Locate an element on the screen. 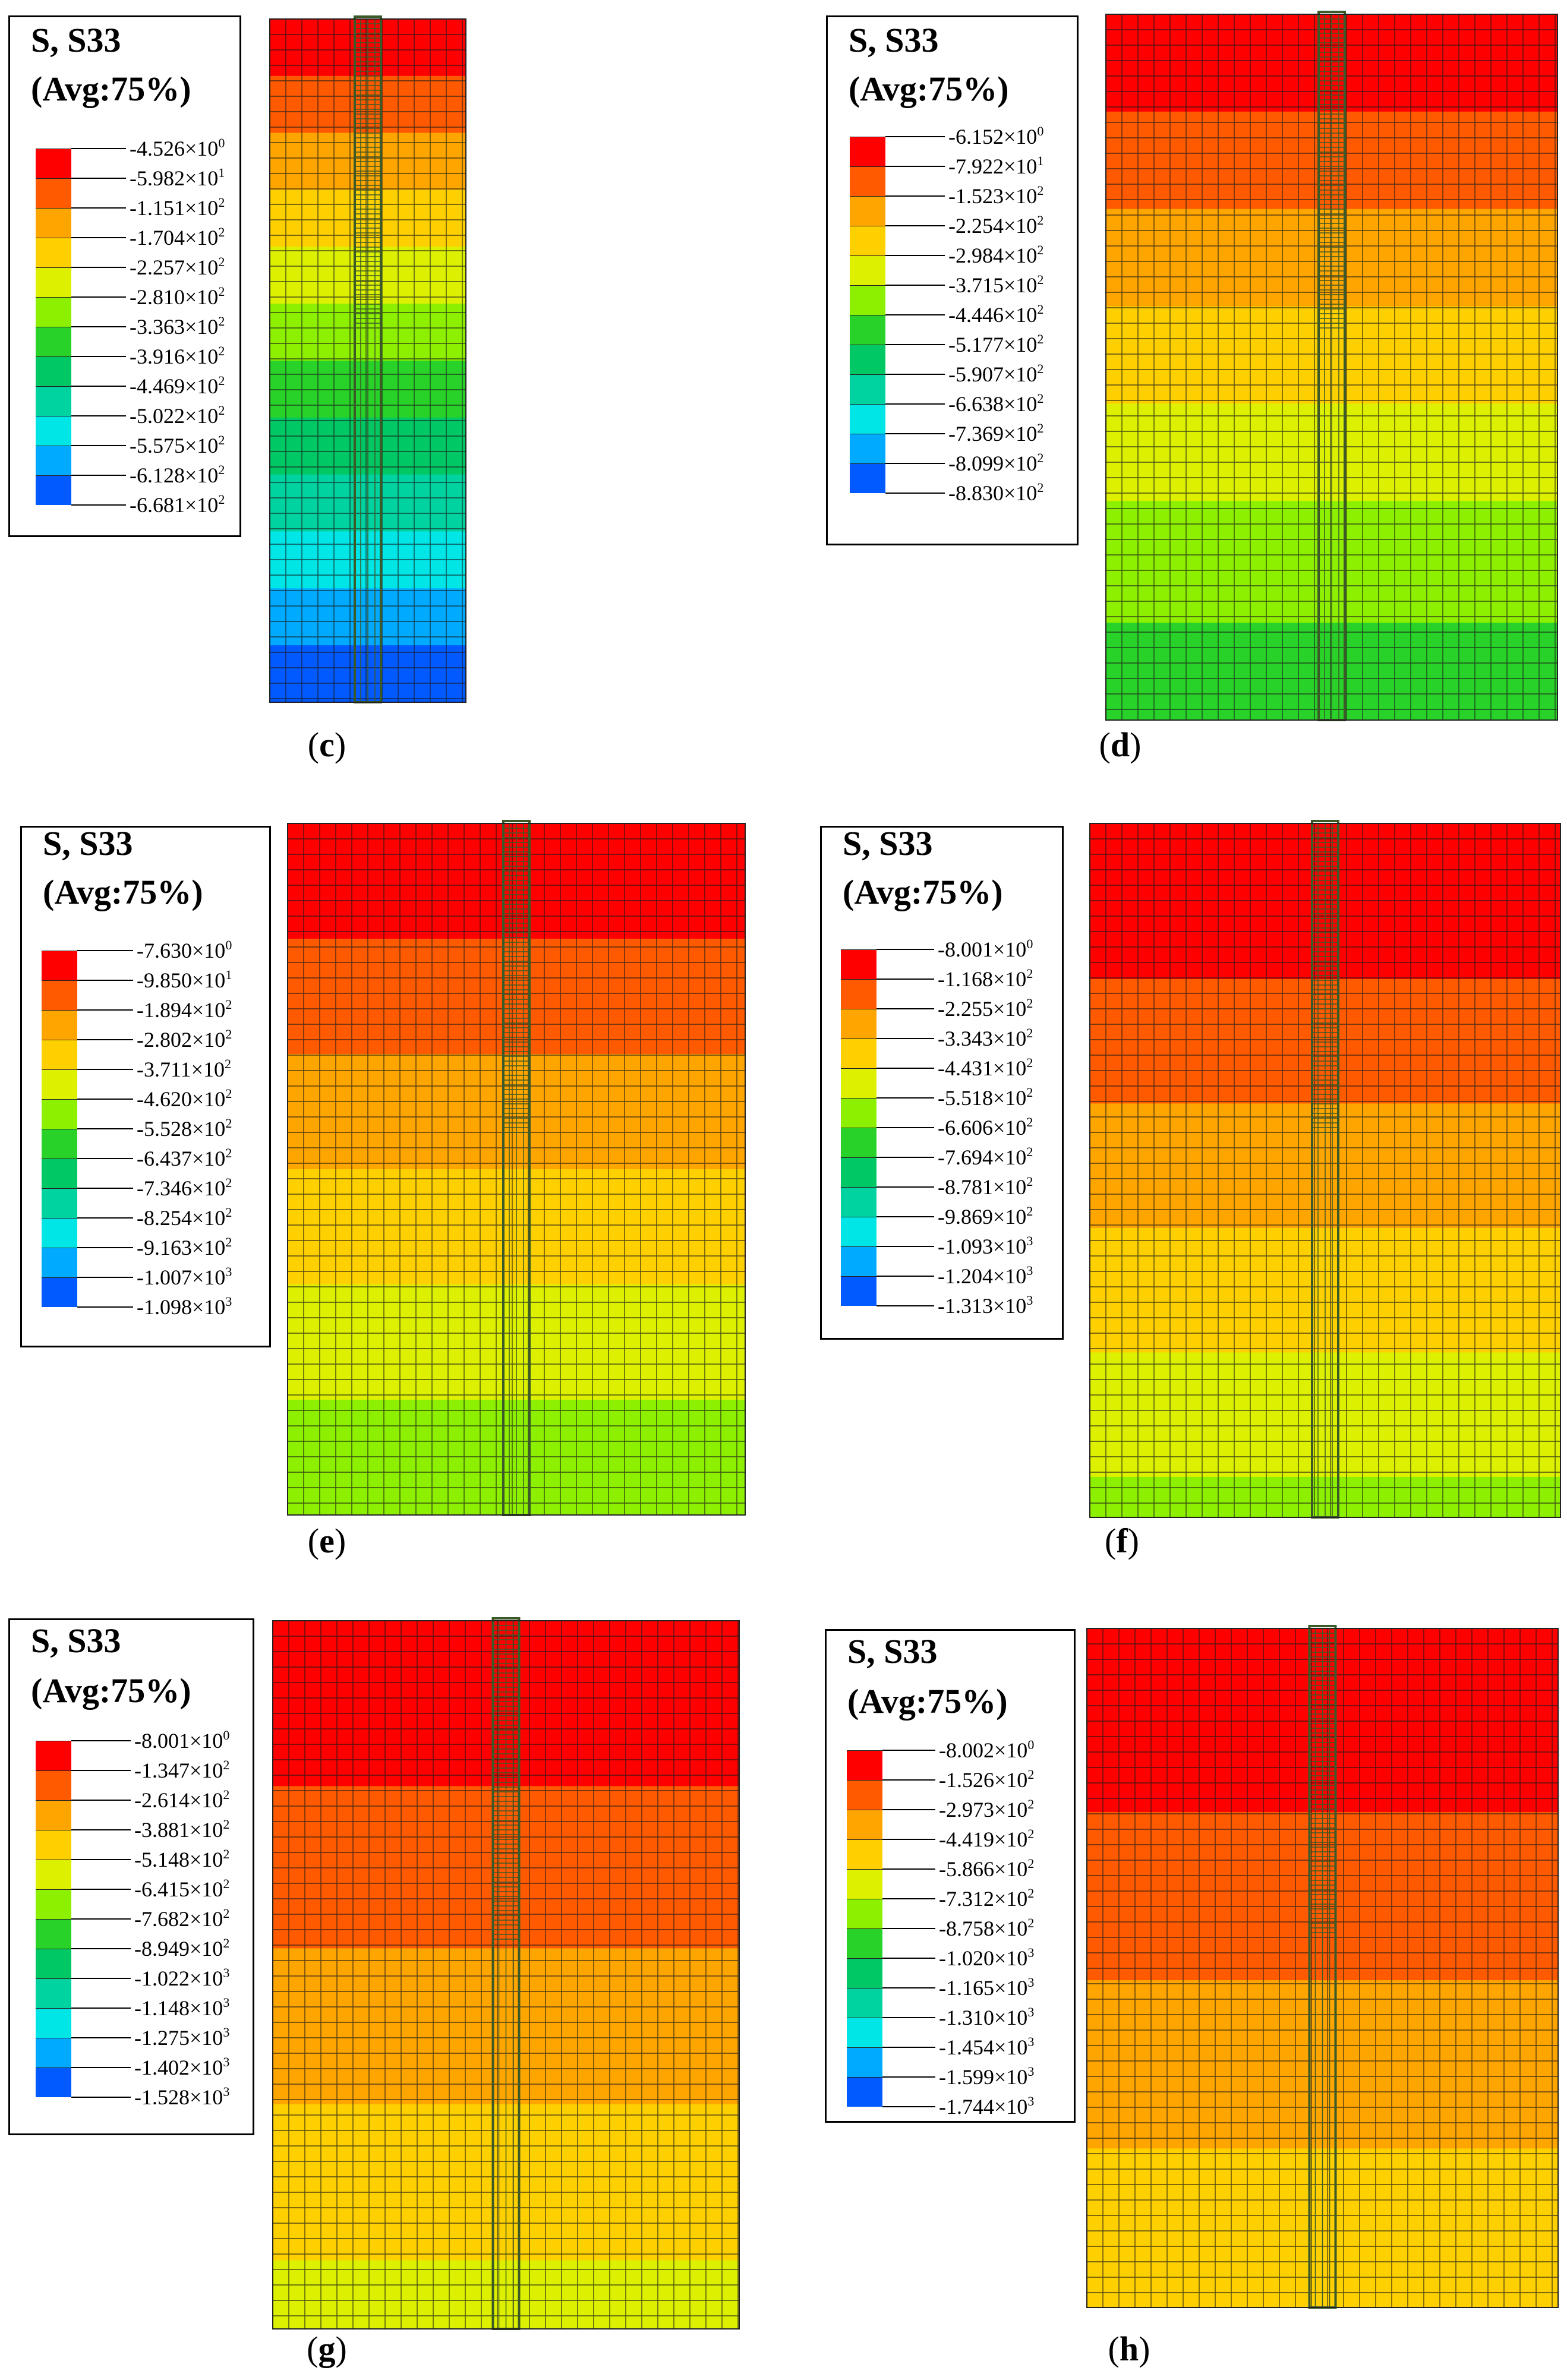 Image resolution: width=1567 pixels, height=2380 pixels. legend-tick-label: -8.001×100 is located at coordinates (985, 949).